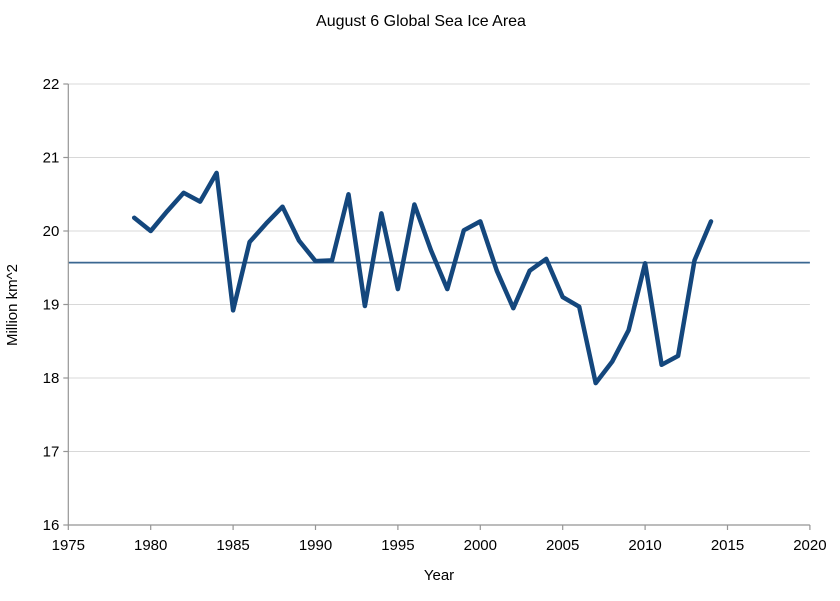  I want to click on y-tick-label: 18, so click(51, 378).